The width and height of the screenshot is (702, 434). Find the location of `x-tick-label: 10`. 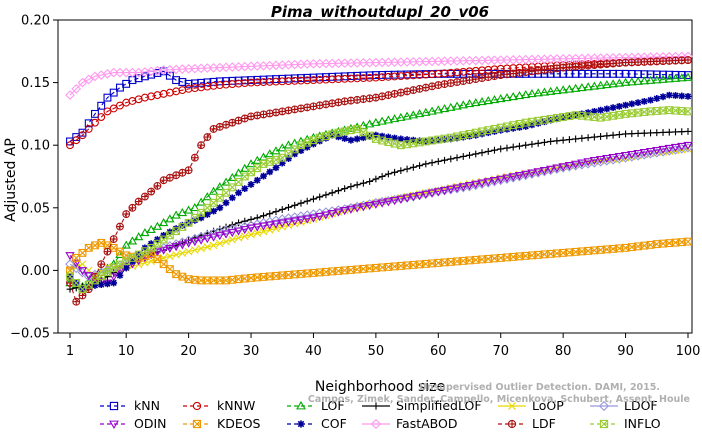

x-tick-label: 10 is located at coordinates (126, 351).